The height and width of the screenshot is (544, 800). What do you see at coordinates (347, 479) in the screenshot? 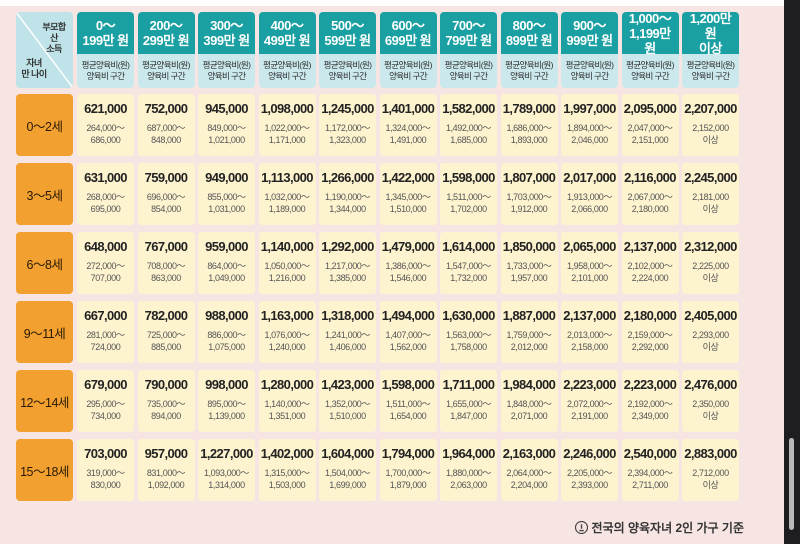
I see `cost-range: 1,504,000～ 1,699,000` at bounding box center [347, 479].